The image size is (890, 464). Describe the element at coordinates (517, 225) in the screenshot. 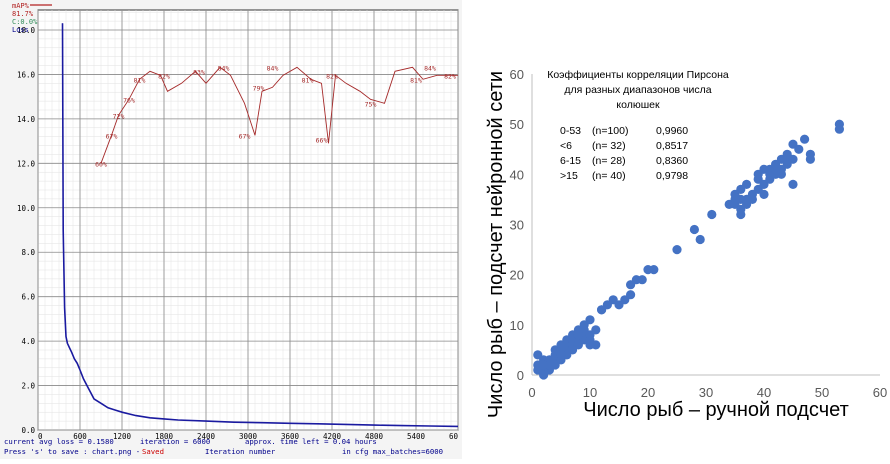

I see `y-tick-label: 30` at that location.